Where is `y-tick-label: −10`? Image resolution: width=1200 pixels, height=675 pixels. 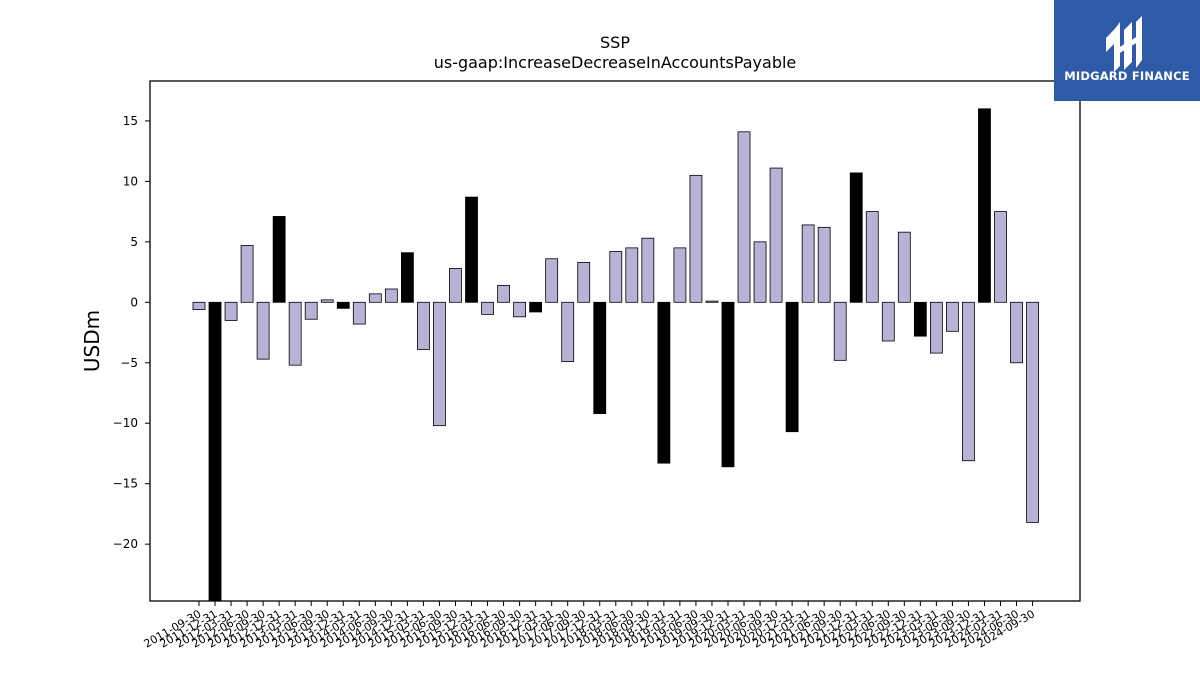 y-tick-label: −10 is located at coordinates (125, 423).